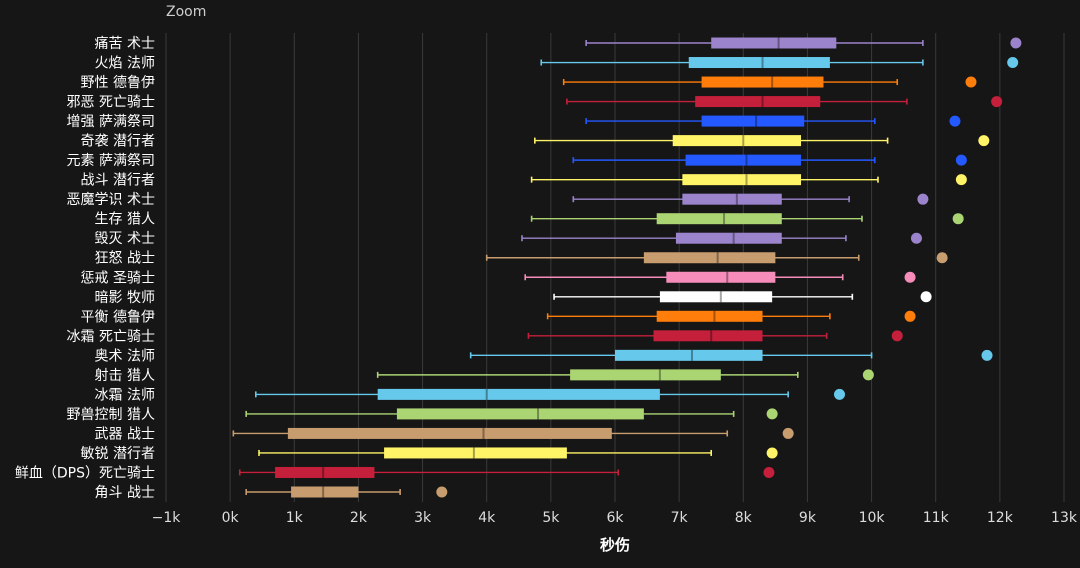  Describe the element at coordinates (125, 259) in the screenshot. I see `category-label: 狂怒 战士` at that location.